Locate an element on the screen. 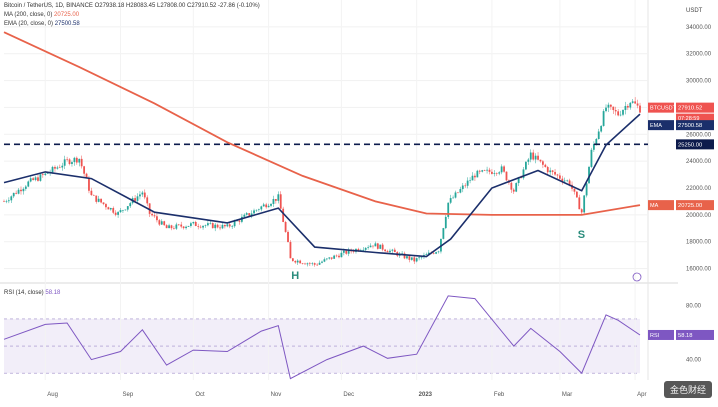  x-tick-label: Dec is located at coordinates (348, 395).